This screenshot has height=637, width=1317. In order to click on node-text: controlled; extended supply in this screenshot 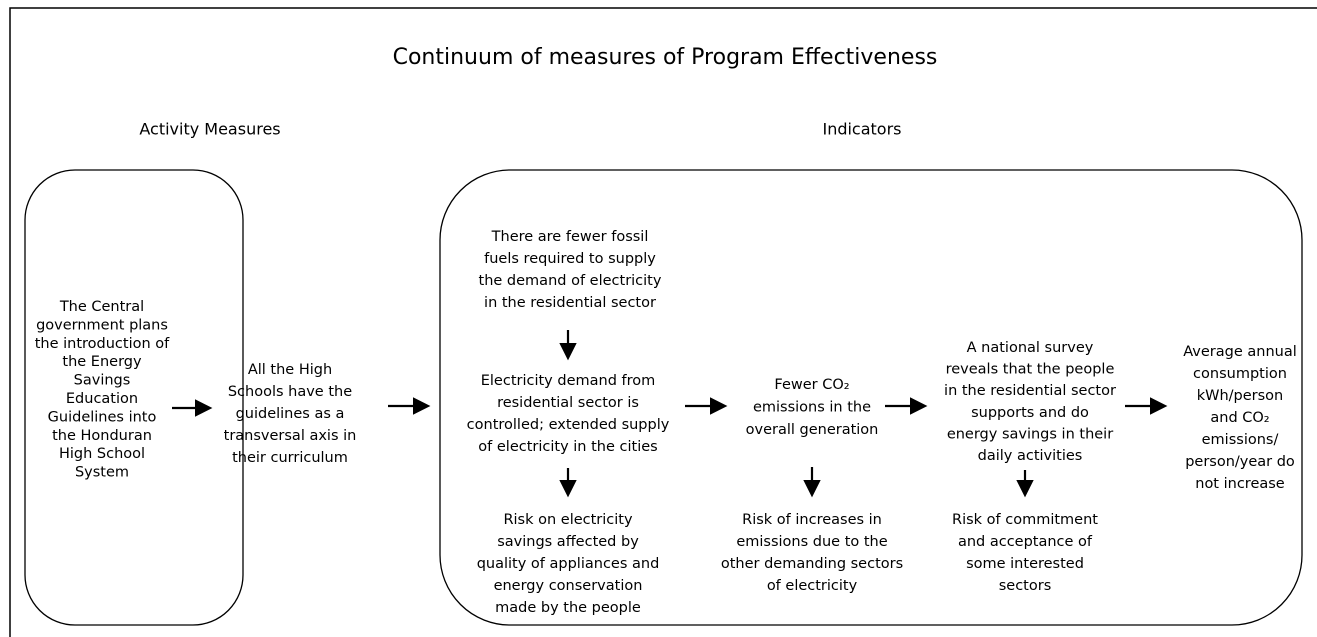, I will do `click(568, 425)`.